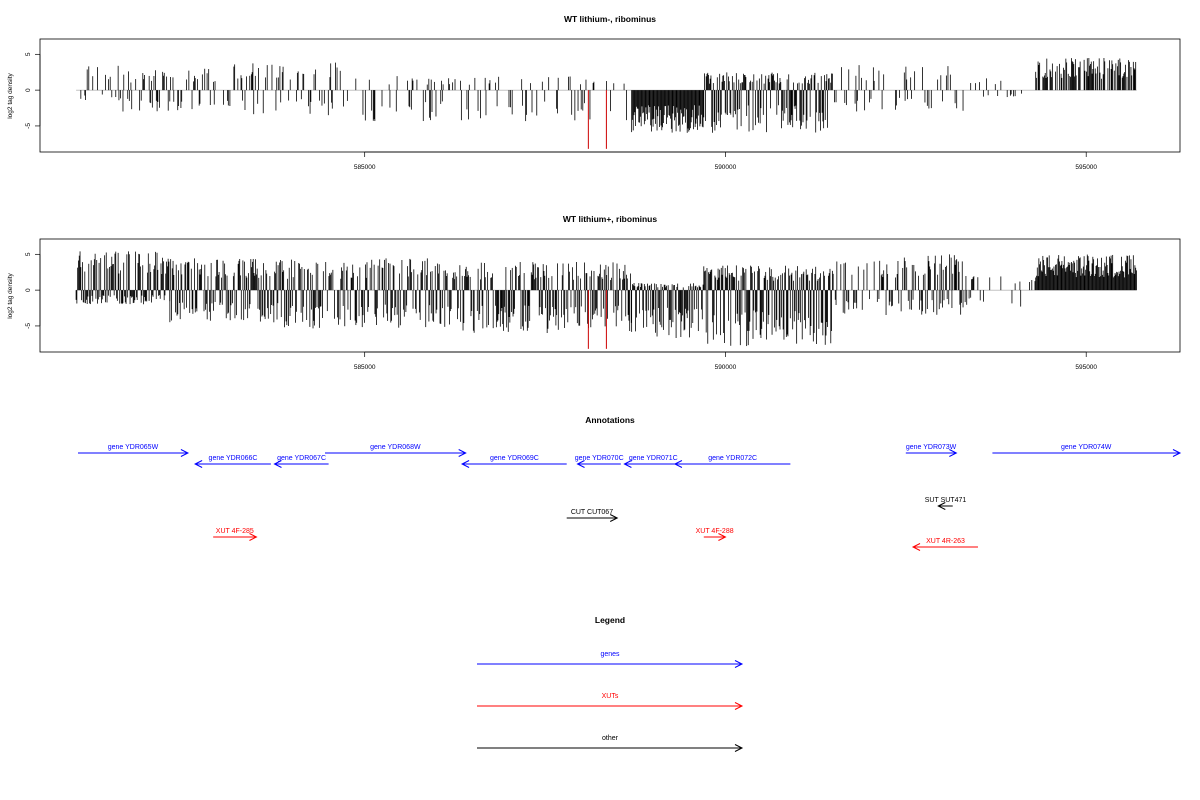 This screenshot has height=800, width=1200. I want to click on legend: Legend genes XUTs other, so click(610, 683).